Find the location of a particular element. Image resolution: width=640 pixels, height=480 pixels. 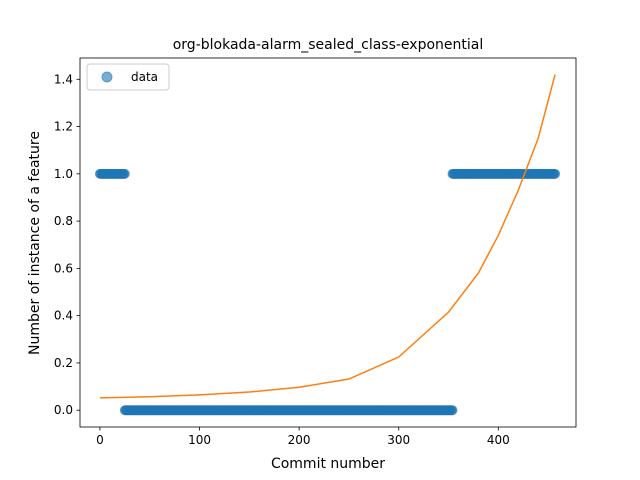

legend: data is located at coordinates (128, 77).